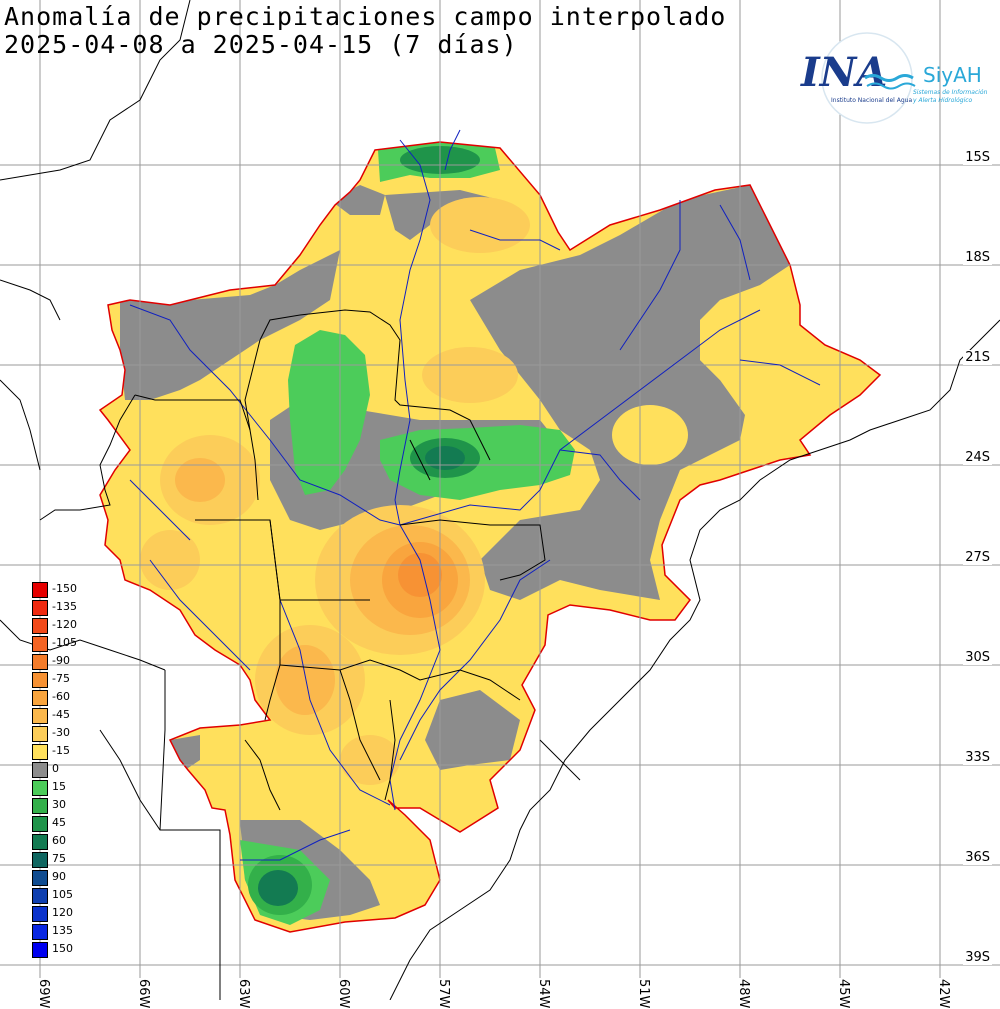 The height and width of the screenshot is (1009, 1000). I want to click on legend-label: 90, so click(59, 876).